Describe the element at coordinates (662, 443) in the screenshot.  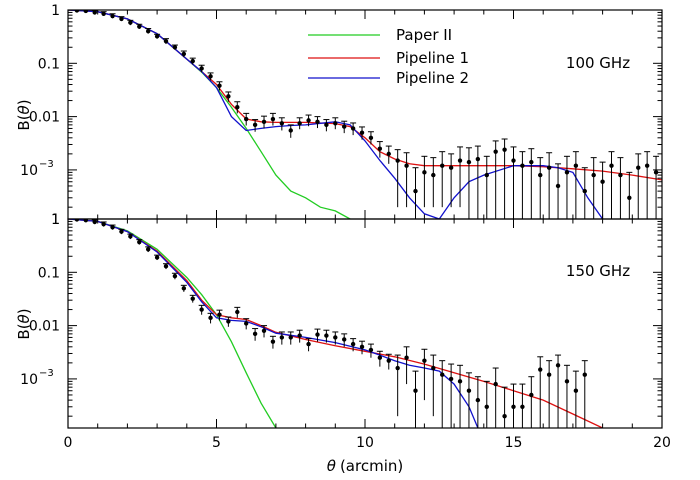
I see `x-tick-label: 20` at that location.